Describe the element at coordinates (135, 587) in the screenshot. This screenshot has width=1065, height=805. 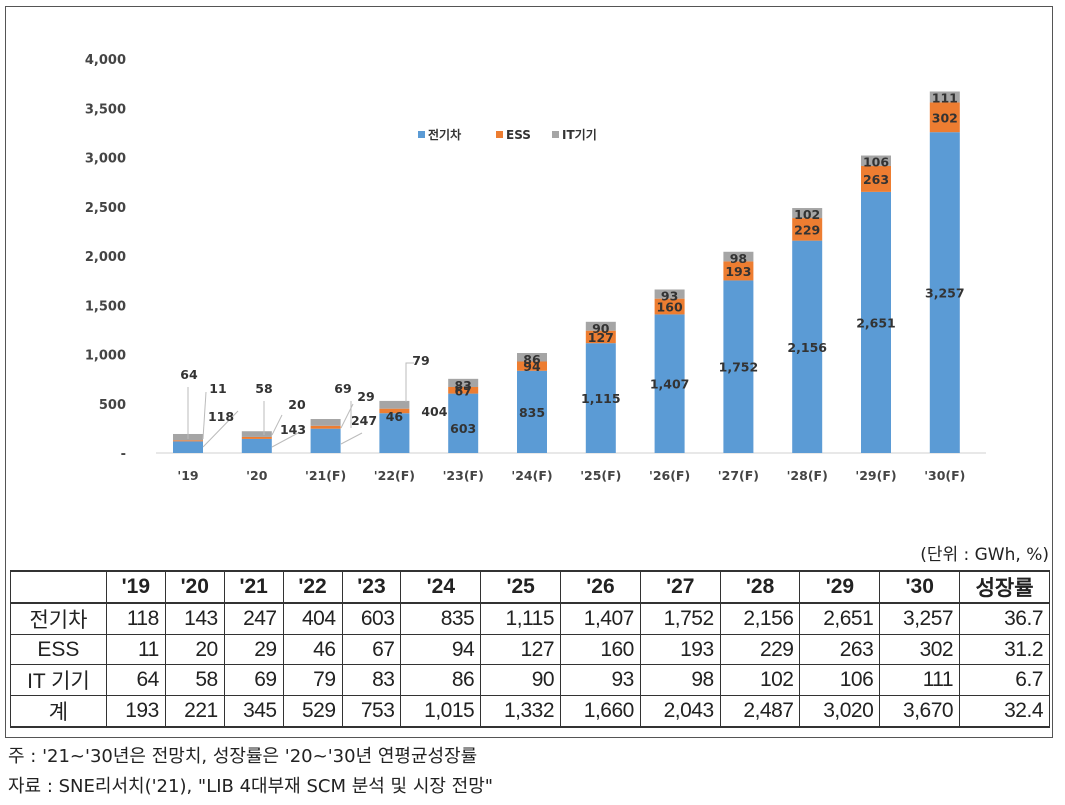
I see `table-header-cell: '19` at that location.